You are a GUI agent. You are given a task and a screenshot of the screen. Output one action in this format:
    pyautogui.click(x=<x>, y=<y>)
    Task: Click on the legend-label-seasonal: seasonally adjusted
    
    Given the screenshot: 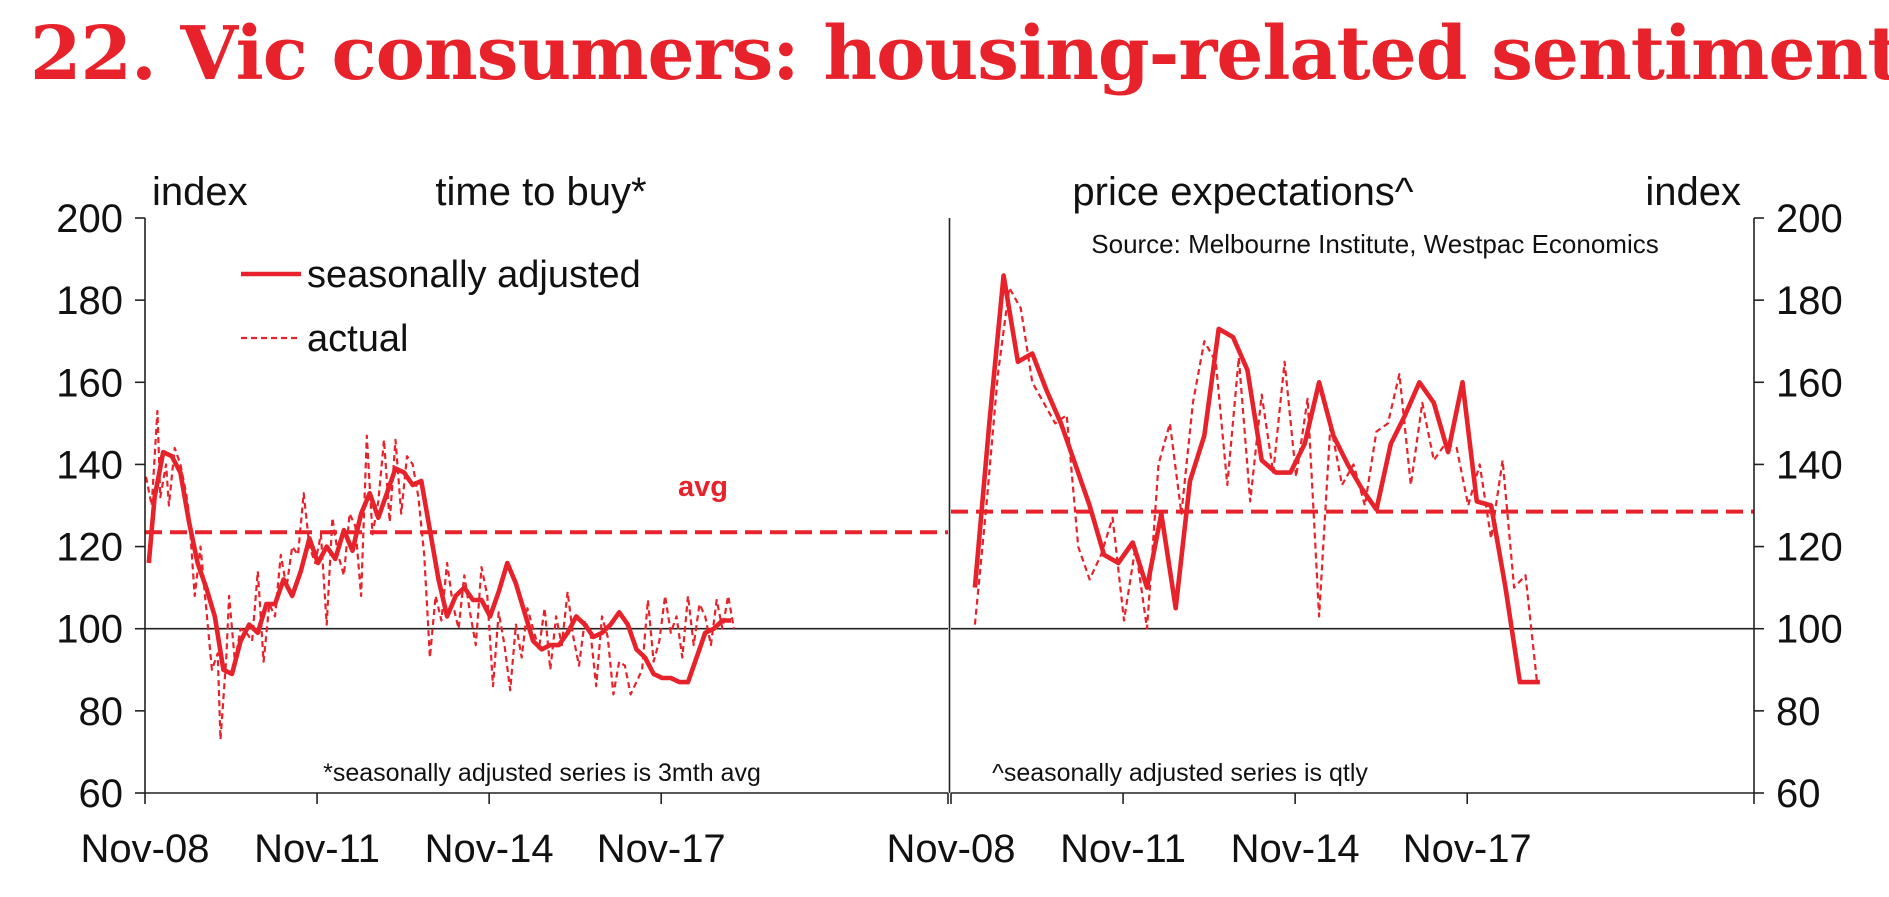 What is the action you would take?
    pyautogui.click(x=474, y=275)
    